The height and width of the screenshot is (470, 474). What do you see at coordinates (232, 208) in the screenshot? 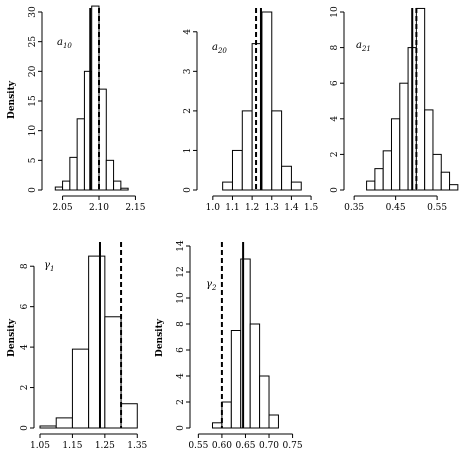
I see `x-tick-label: 1.1` at bounding box center [232, 208].